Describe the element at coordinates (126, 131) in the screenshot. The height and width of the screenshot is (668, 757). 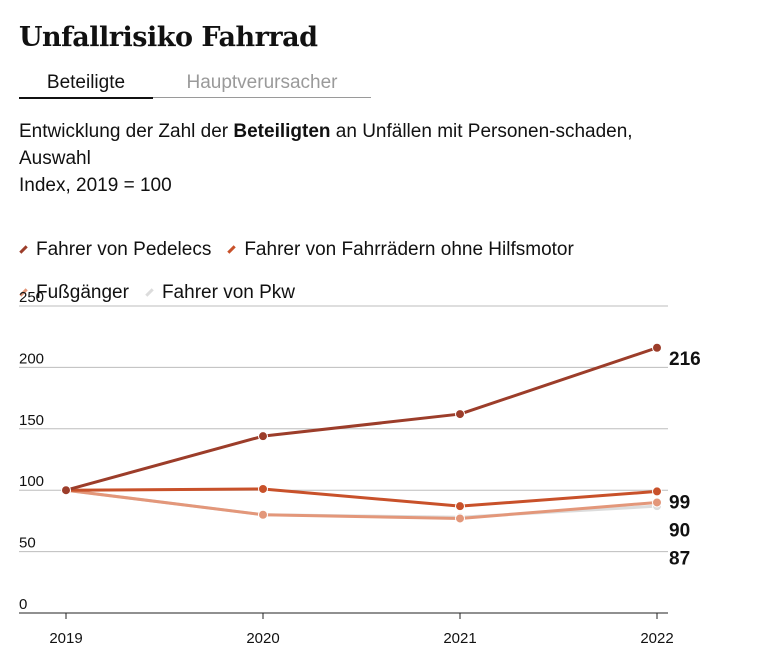
I see `subtitle-text-pre: Entwicklung der Zahl der` at that location.